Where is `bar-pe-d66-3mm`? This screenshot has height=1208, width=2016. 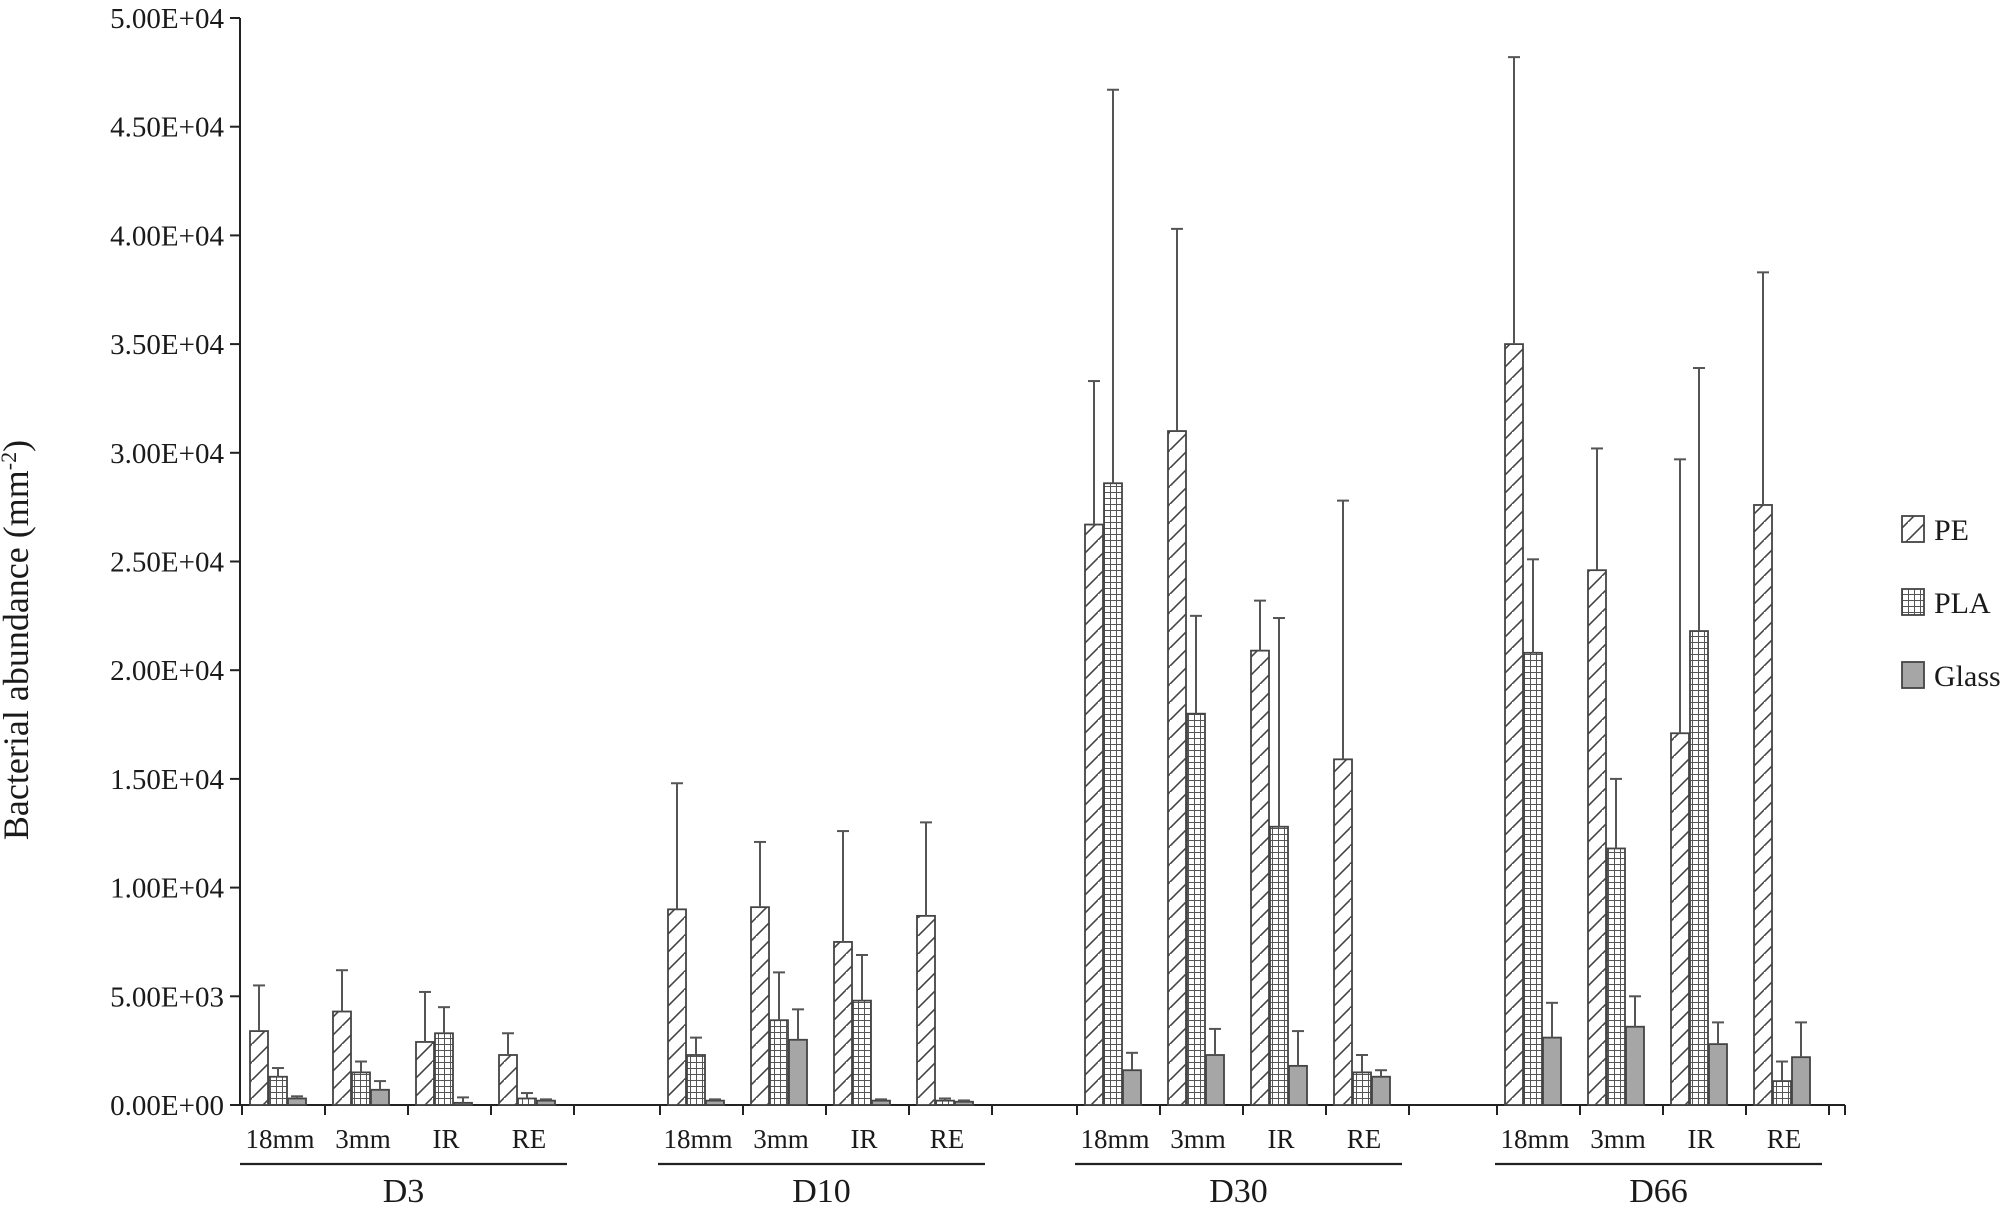
bar-pe-d66-3mm is located at coordinates (1597, 837).